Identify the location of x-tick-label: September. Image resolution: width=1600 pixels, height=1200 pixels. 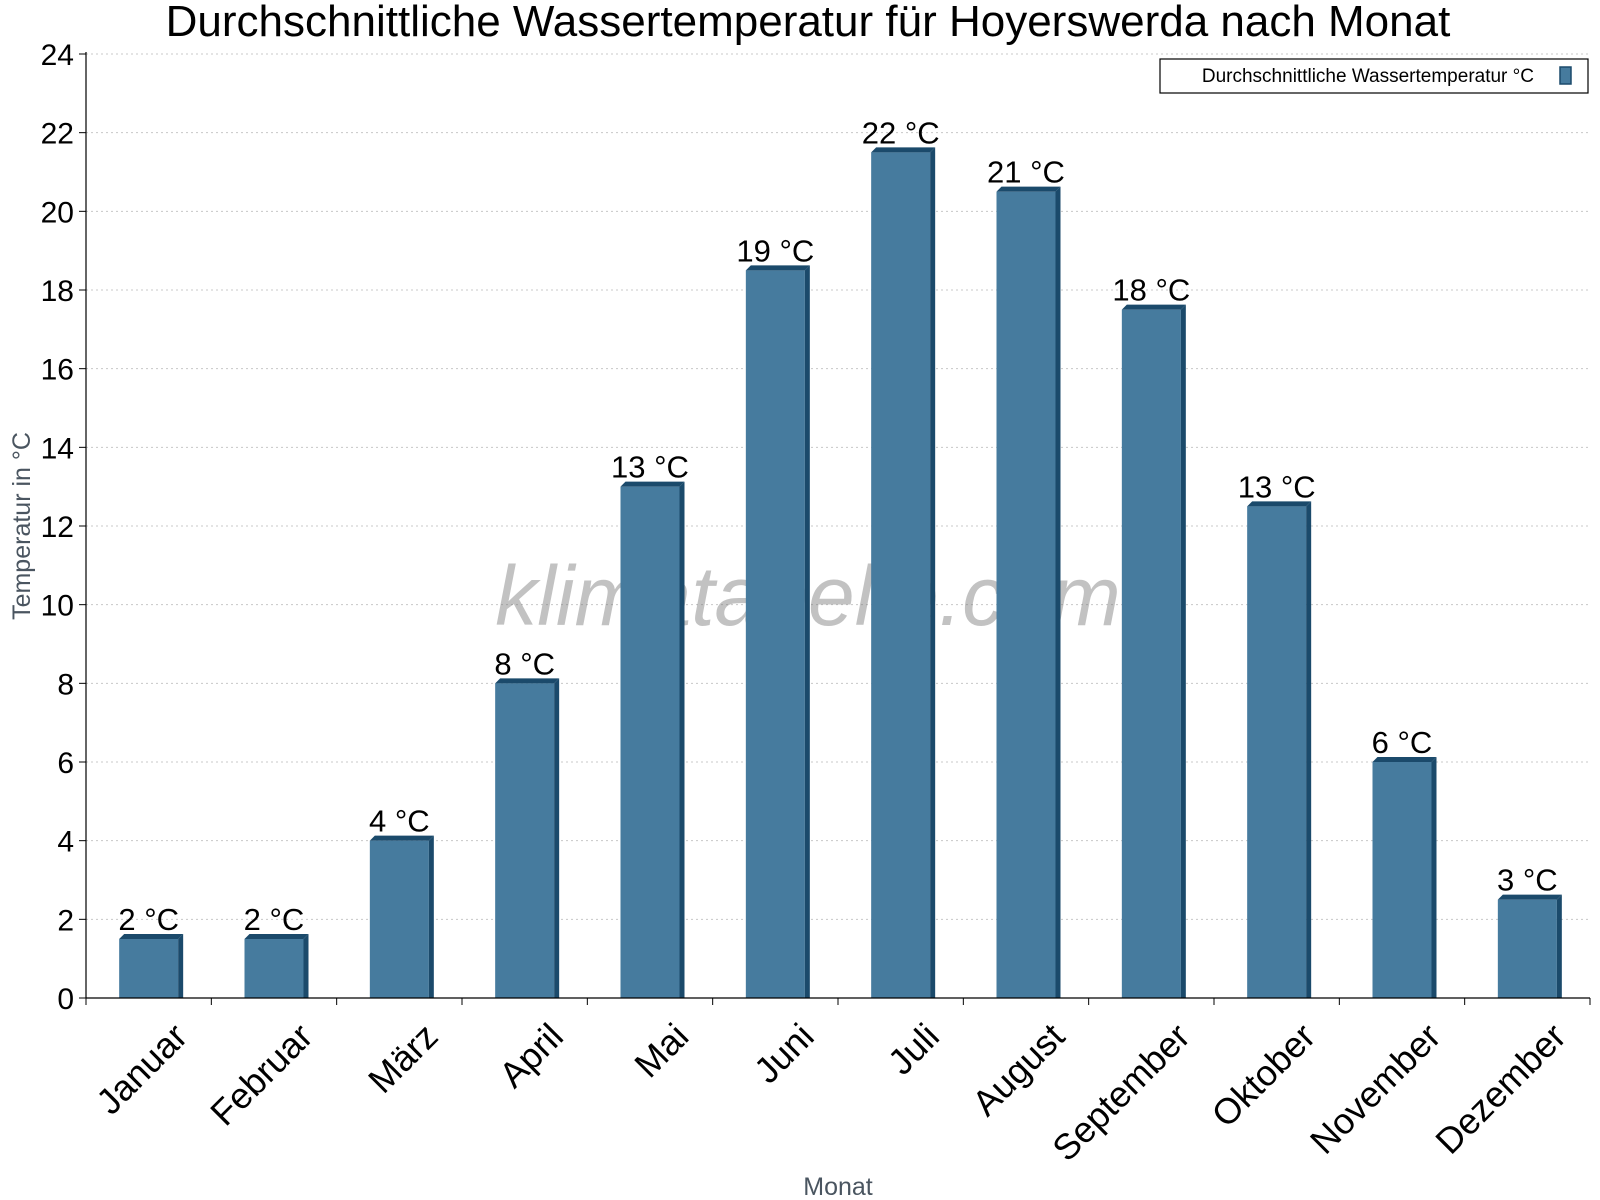
(1121, 1092).